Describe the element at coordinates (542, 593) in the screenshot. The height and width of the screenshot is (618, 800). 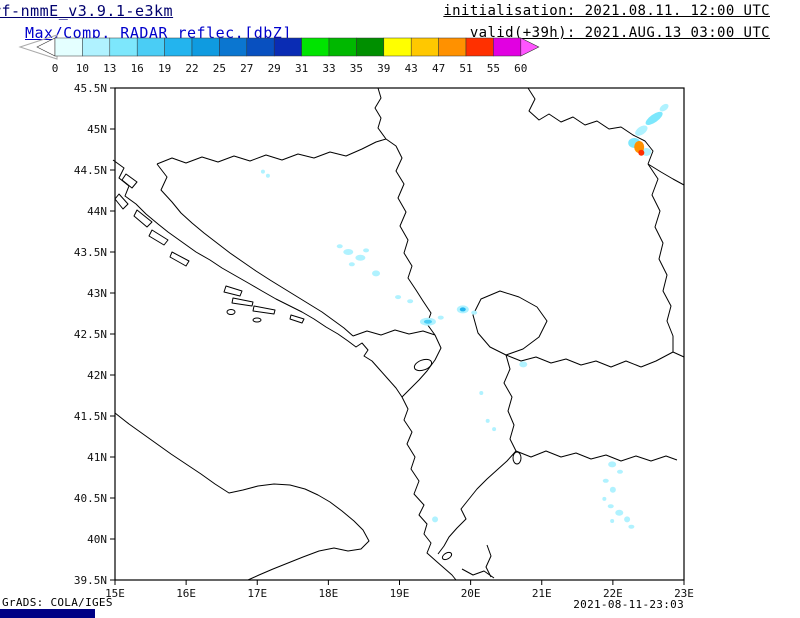
I see `lon-tick-label: 21E` at that location.